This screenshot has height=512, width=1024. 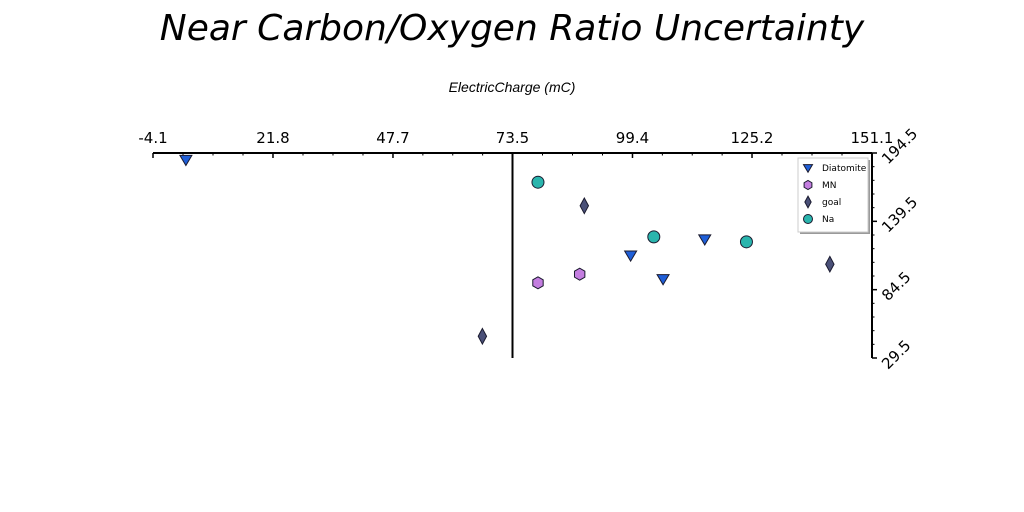 What do you see at coordinates (152, 138) in the screenshot?
I see `x-tick-label: -4.1` at bounding box center [152, 138].